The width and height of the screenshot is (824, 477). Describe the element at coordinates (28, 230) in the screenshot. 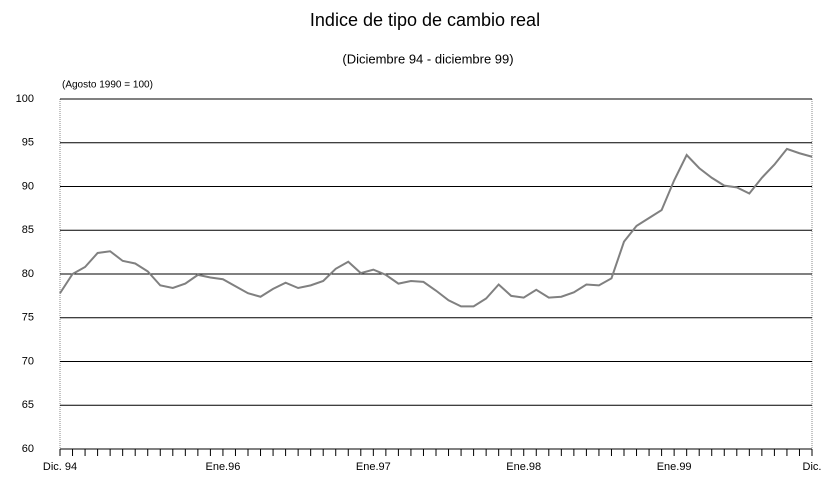

I see `y-tick-label: 85` at that location.